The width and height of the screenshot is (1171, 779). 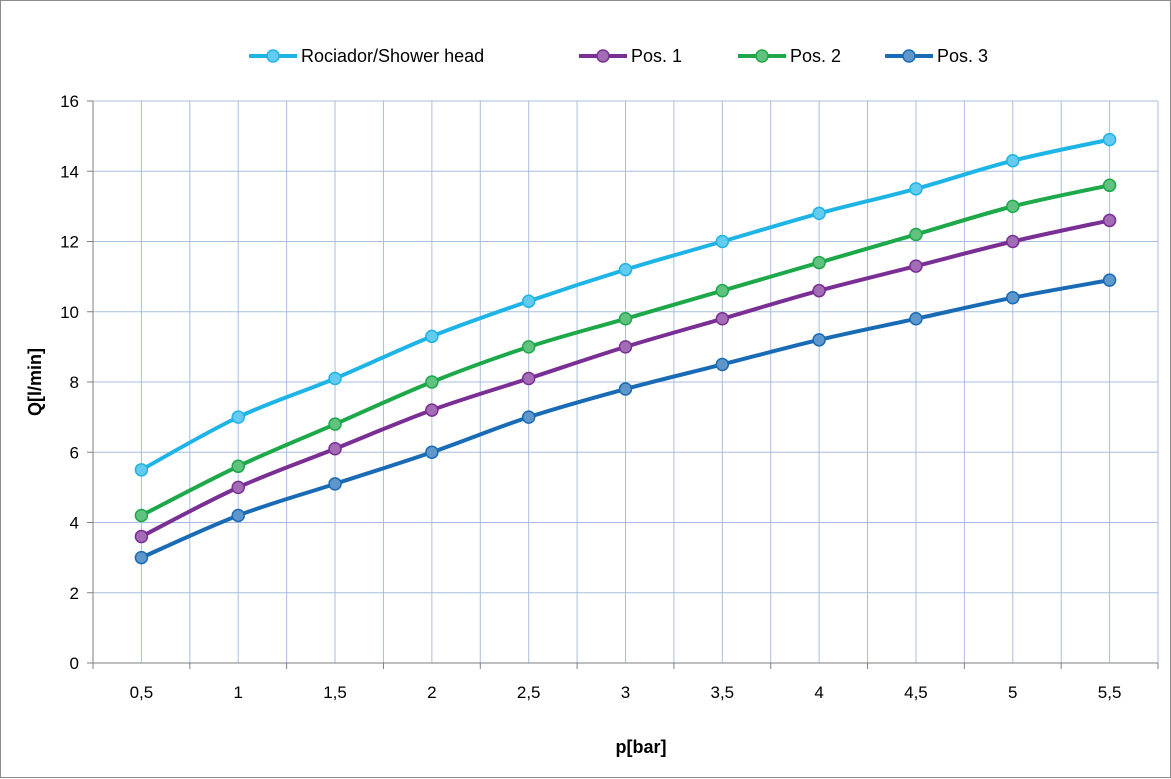 I want to click on legend-label: Rociador/Shower head, so click(x=393, y=55).